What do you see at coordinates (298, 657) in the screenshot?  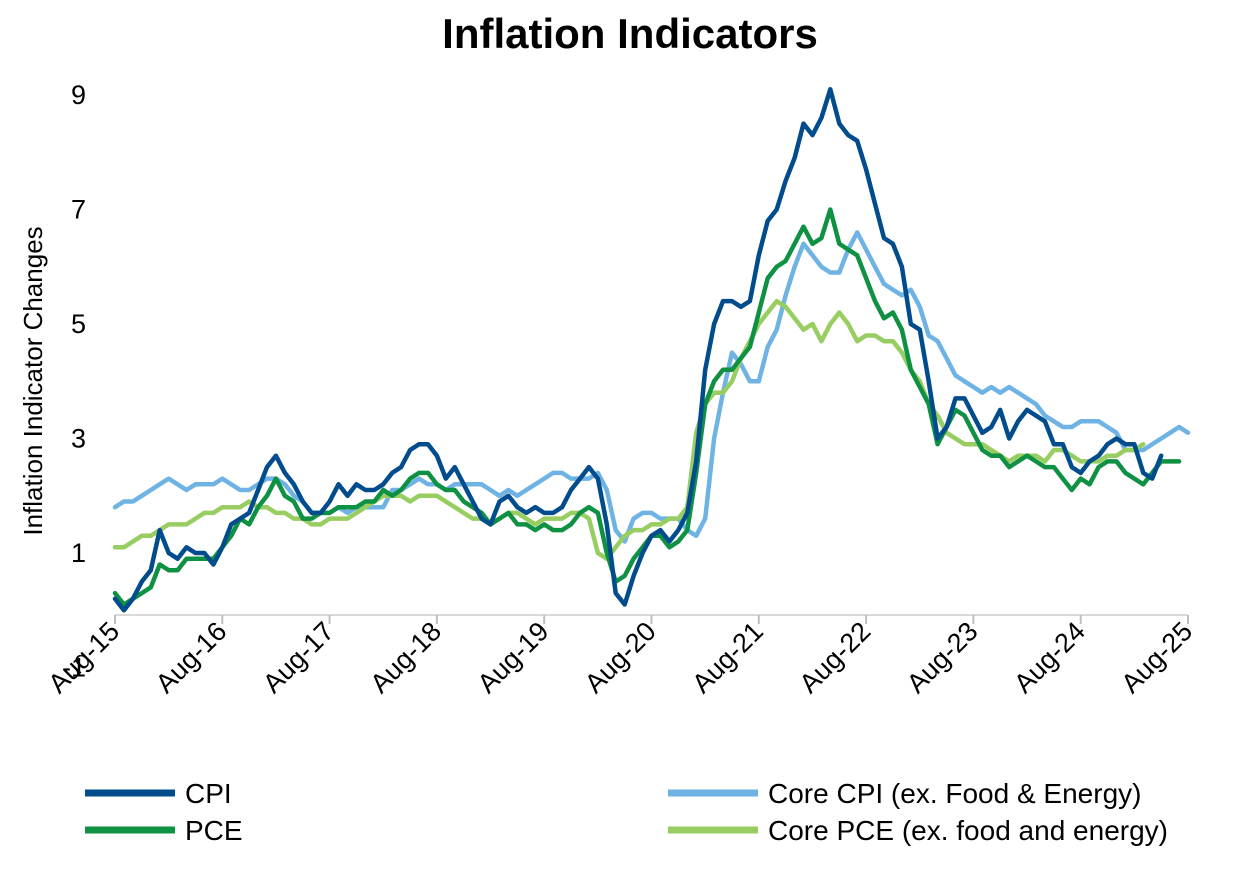 I see `x-tick-label: Aug-17` at bounding box center [298, 657].